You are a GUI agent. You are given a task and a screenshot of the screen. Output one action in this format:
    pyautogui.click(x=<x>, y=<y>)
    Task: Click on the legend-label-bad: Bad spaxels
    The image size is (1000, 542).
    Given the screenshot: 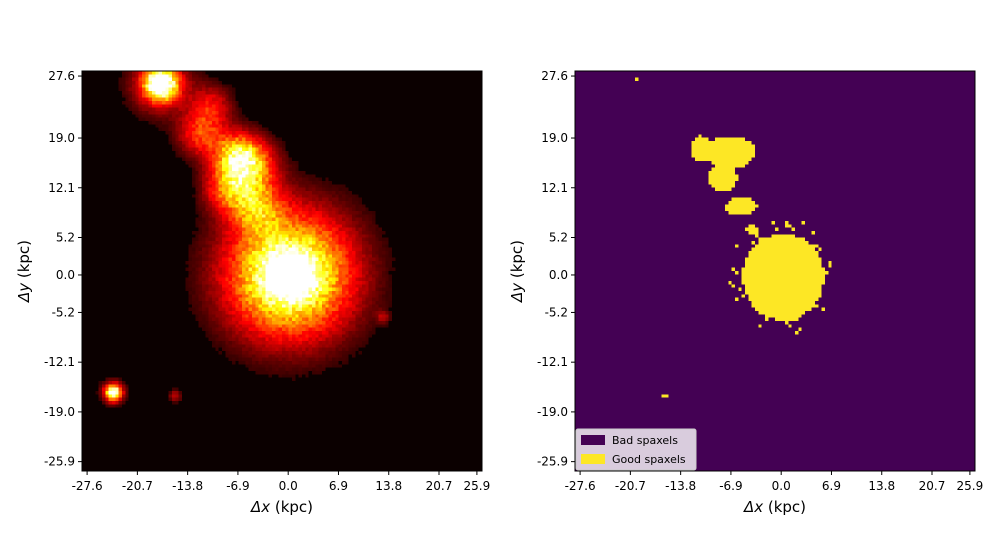 What is the action you would take?
    pyautogui.click(x=645, y=440)
    